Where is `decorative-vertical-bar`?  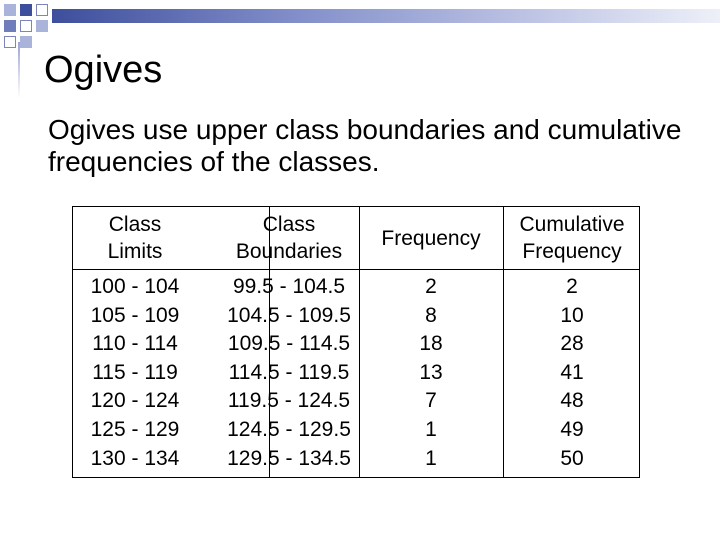
decorative-vertical-bar is located at coordinates (19, 70).